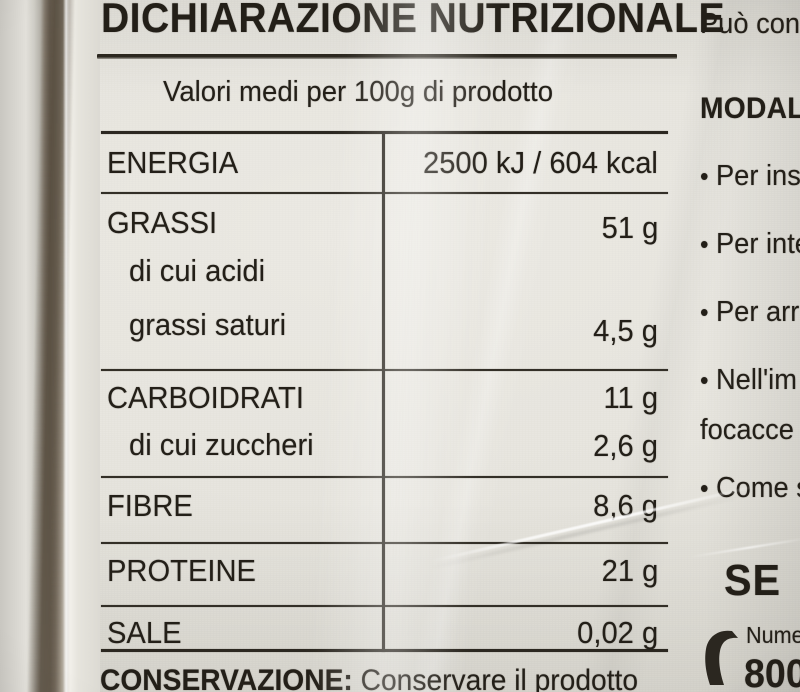  I want to click on table-row-label-sale: SALE, so click(144, 632).